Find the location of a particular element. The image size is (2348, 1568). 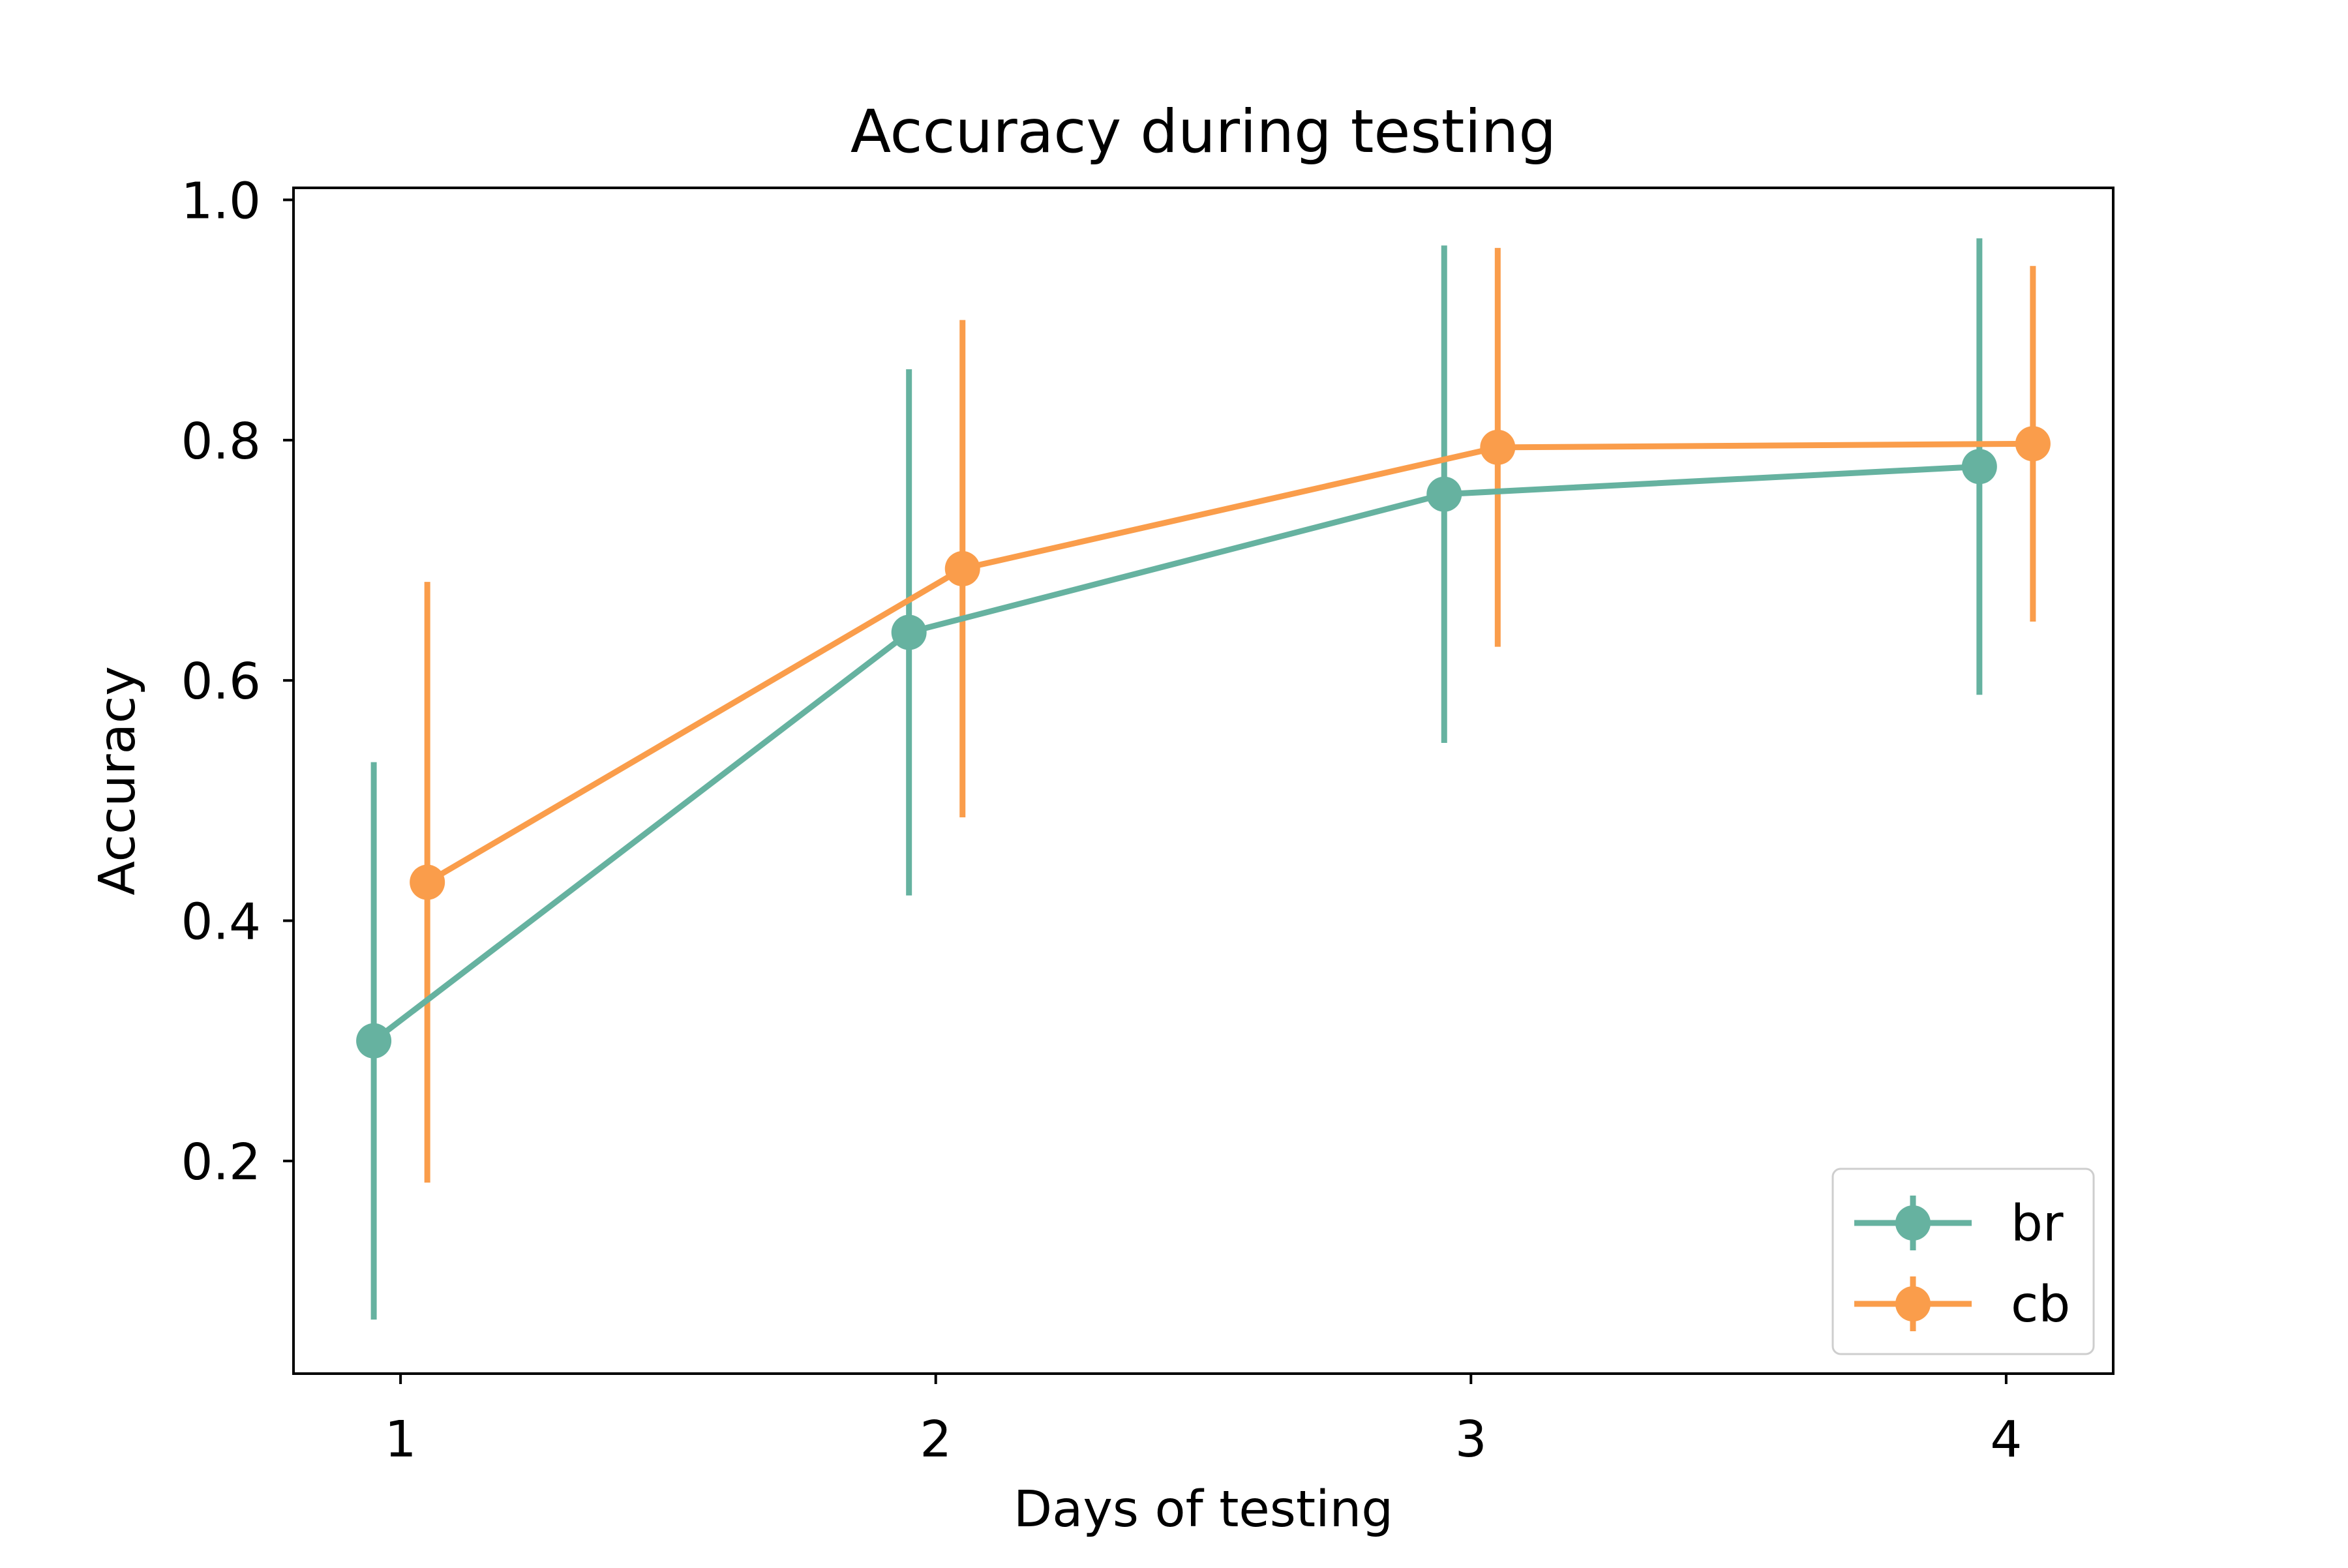

y-ticks: 0.2 0.4 0.6 0.8 1.0 is located at coordinates (237, 682).